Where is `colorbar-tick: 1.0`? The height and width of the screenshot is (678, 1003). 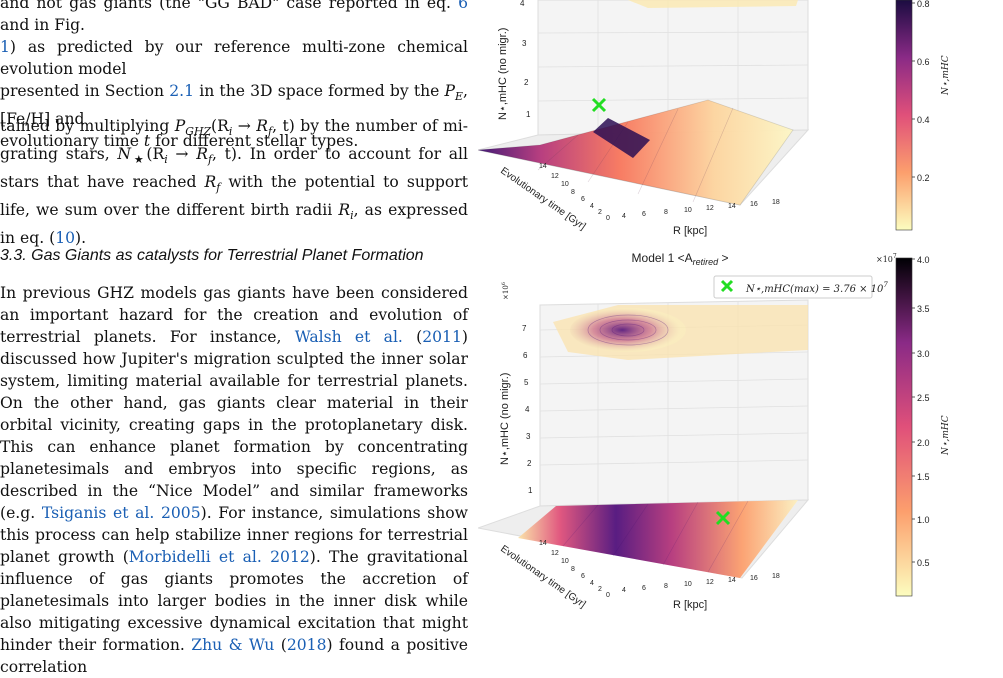
colorbar-tick: 1.0 is located at coordinates (923, 520).